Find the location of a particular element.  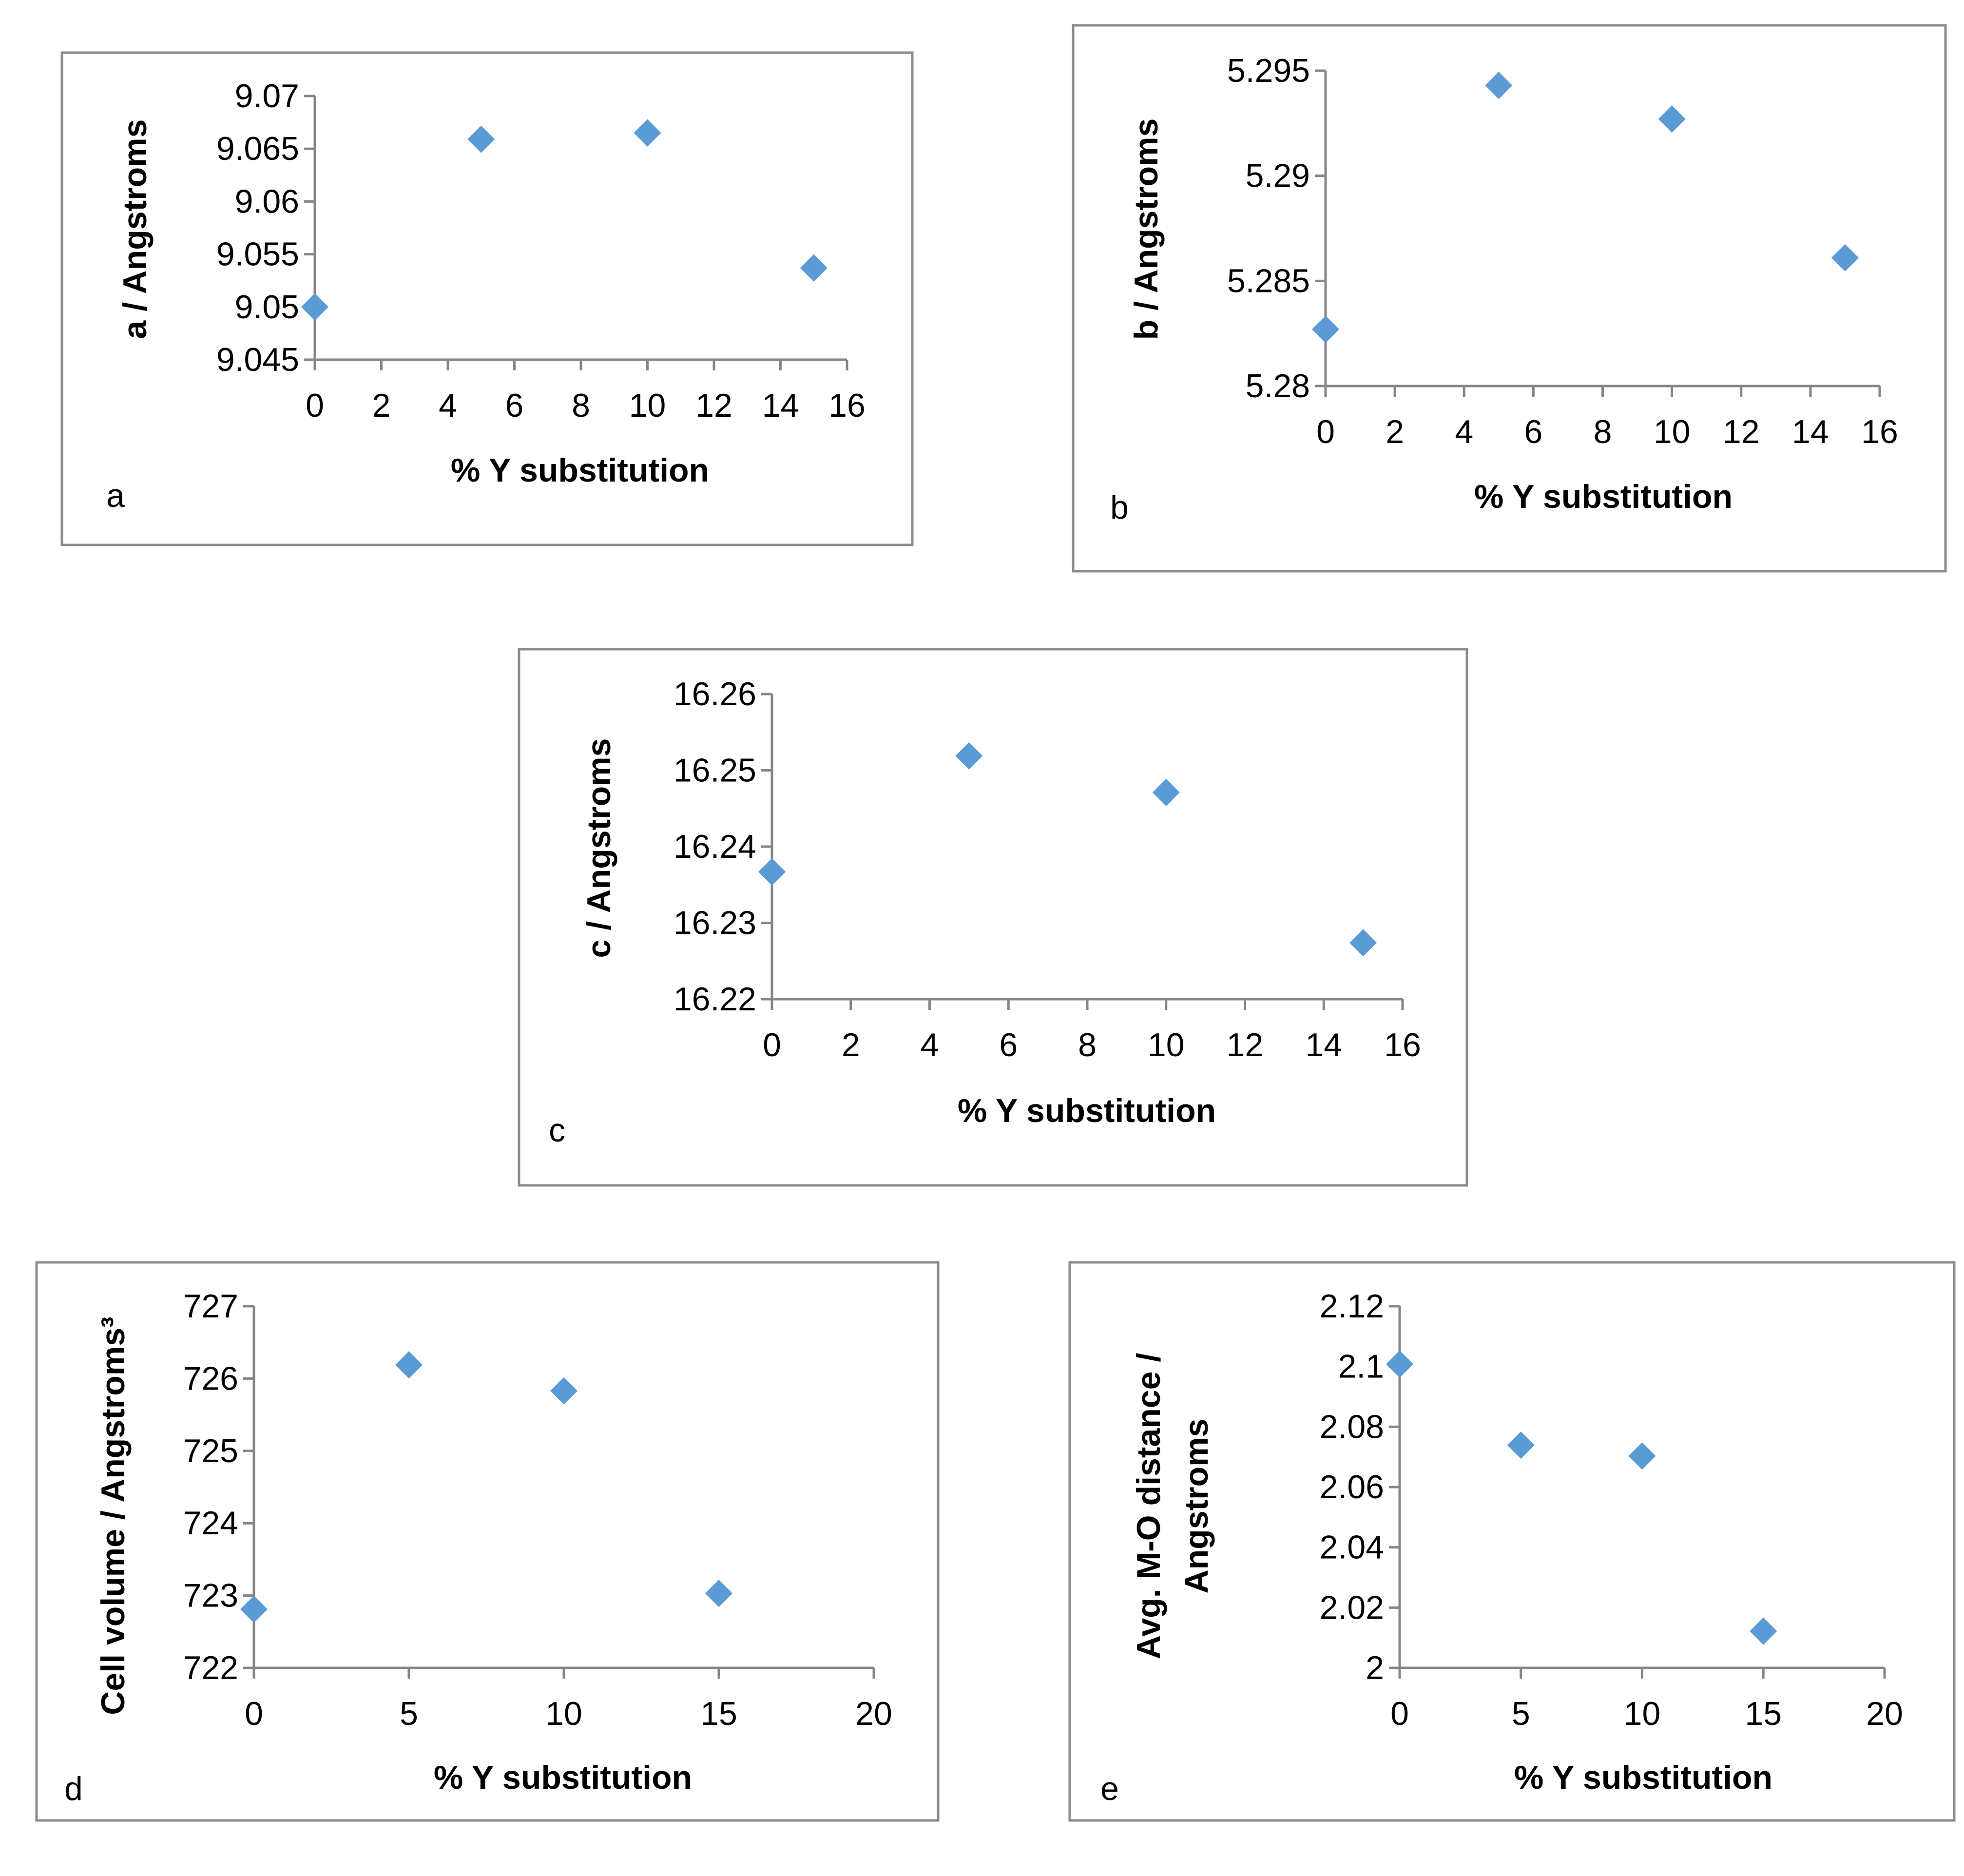

panel-c-x-tick-label: 14 is located at coordinates (1323, 1045).